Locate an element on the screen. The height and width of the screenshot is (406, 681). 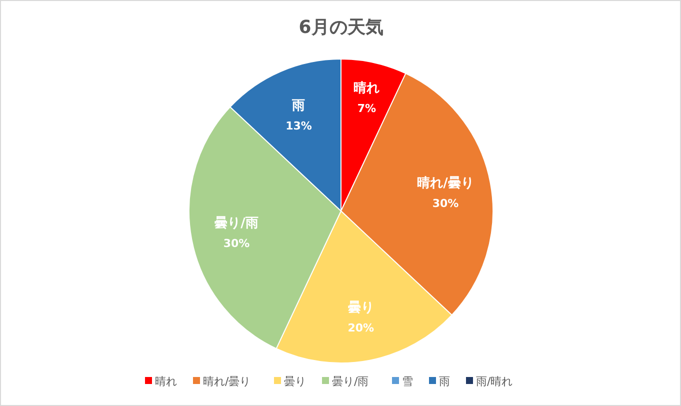
data-label: 7% is located at coordinates (366, 109).